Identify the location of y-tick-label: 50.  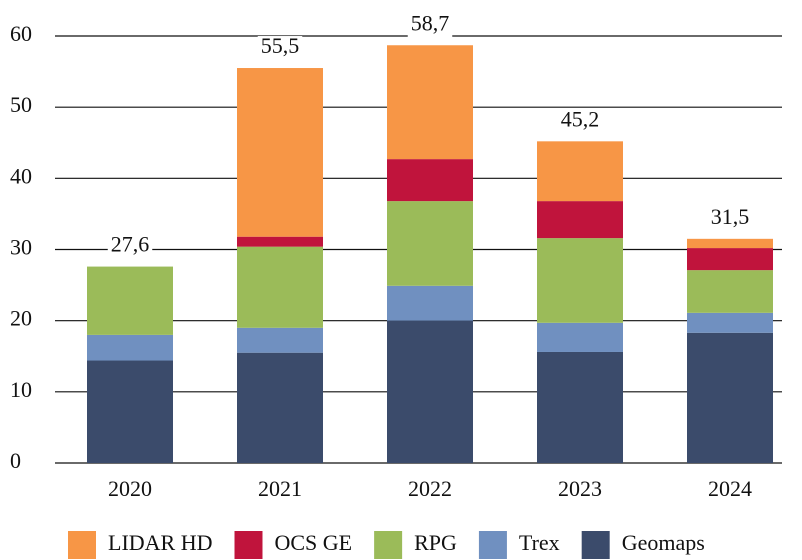
(21, 104).